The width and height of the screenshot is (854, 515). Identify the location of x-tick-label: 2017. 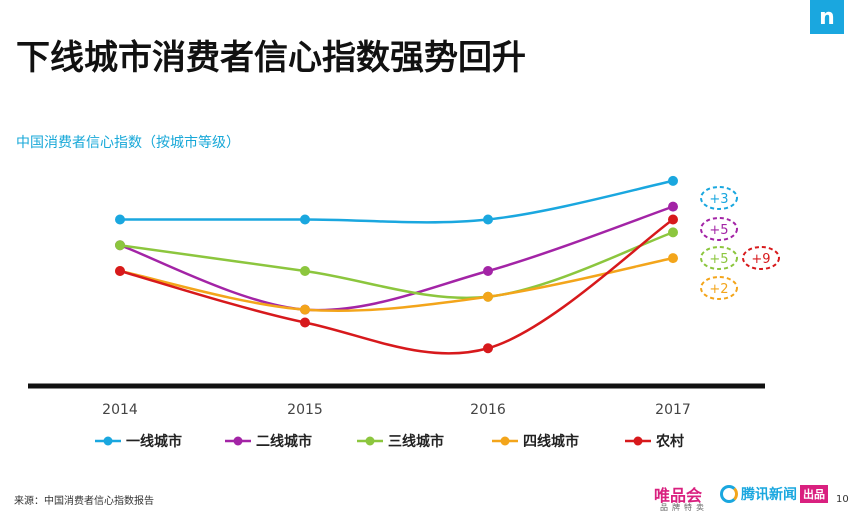
(673, 410).